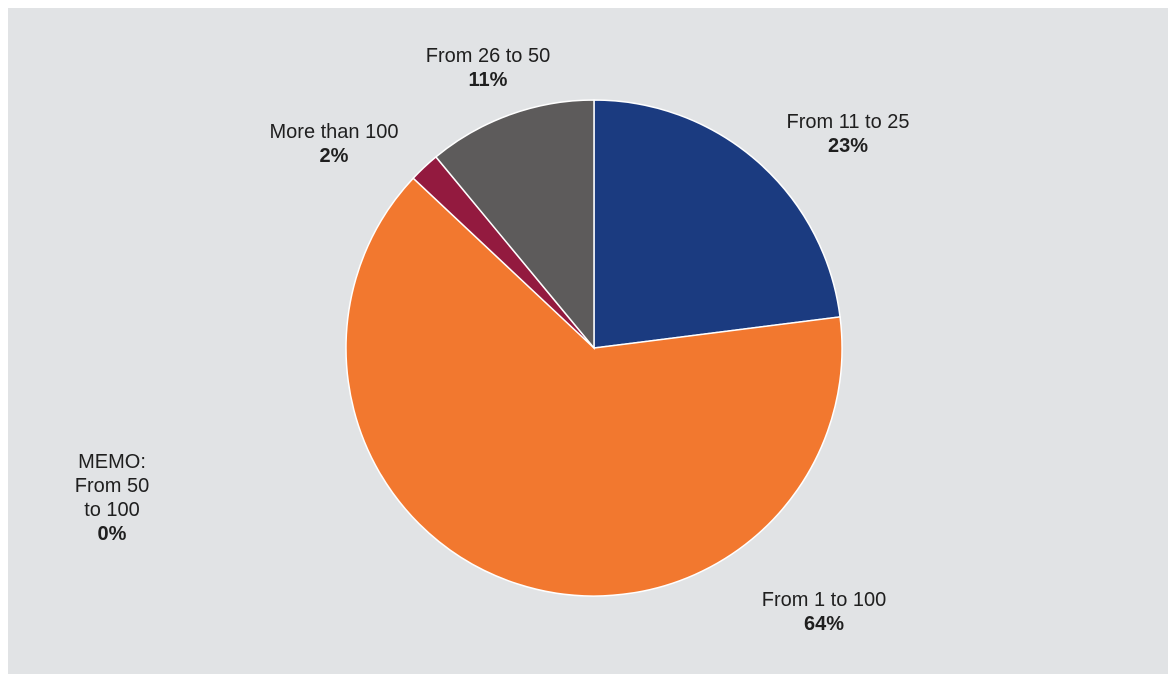 Image resolution: width=1176 pixels, height=682 pixels. I want to click on slice-percent-2: 0%, so click(112, 534).